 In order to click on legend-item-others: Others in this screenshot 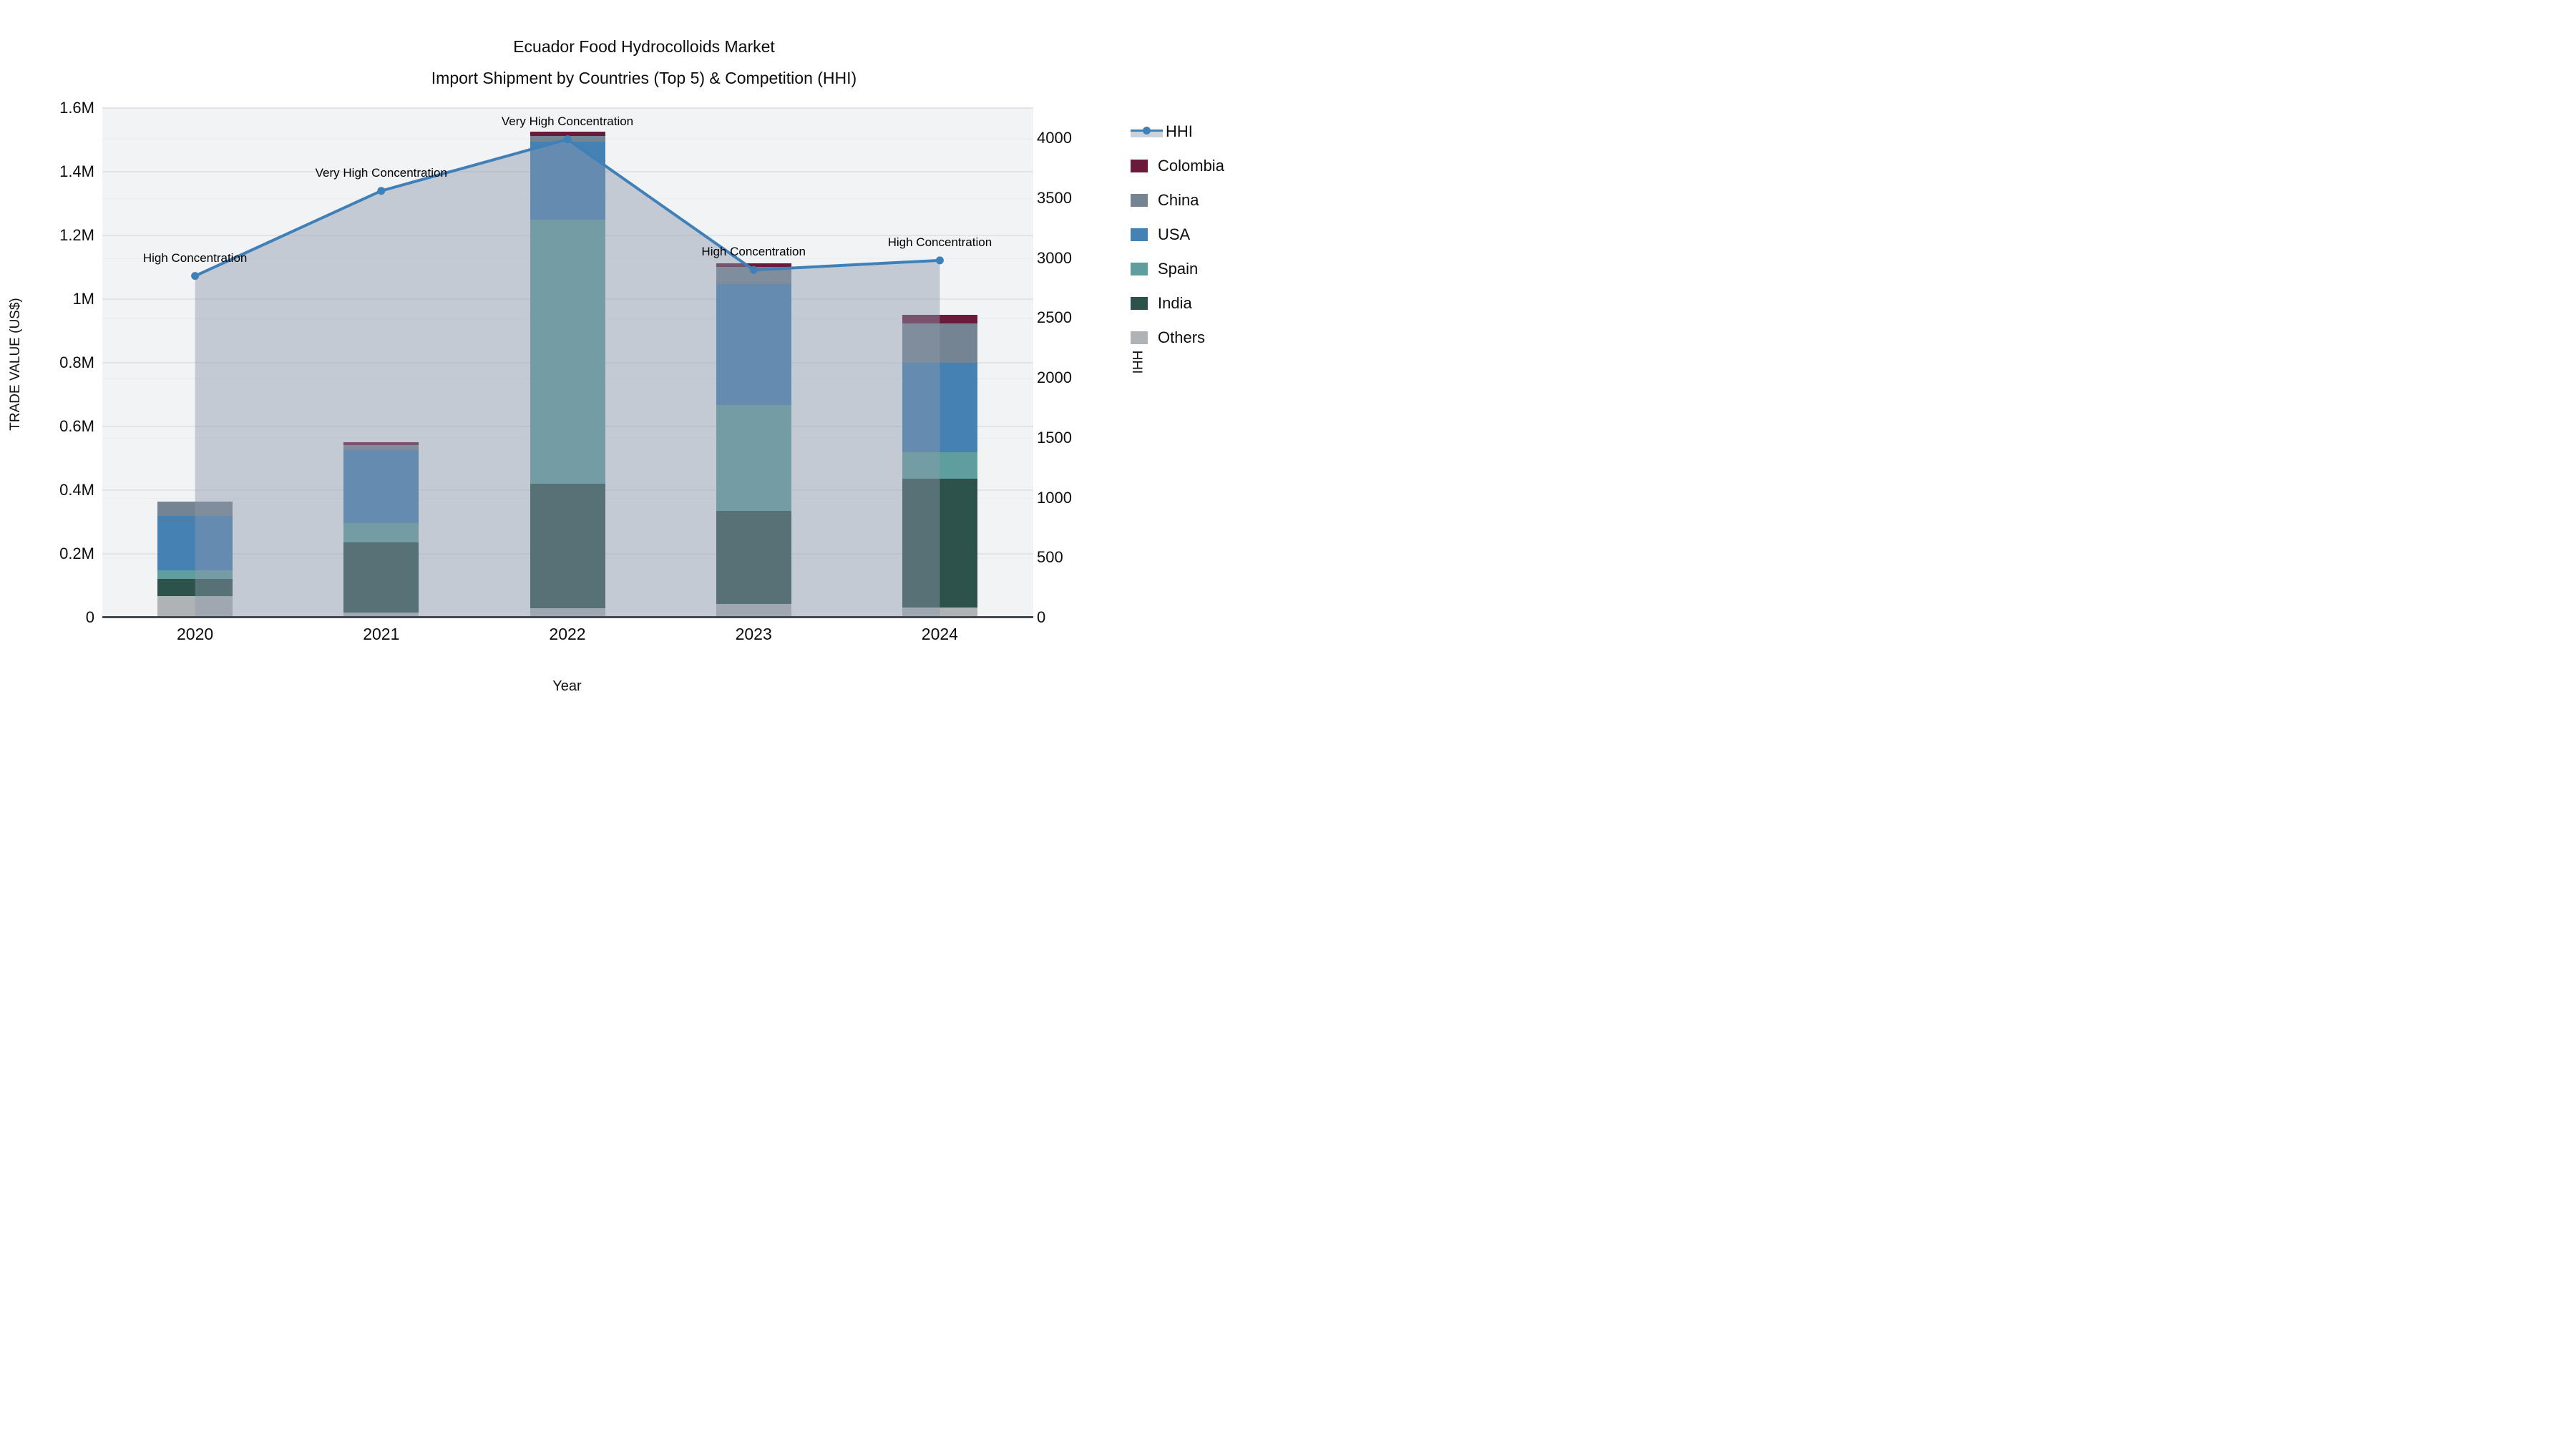, I will do `click(1168, 338)`.